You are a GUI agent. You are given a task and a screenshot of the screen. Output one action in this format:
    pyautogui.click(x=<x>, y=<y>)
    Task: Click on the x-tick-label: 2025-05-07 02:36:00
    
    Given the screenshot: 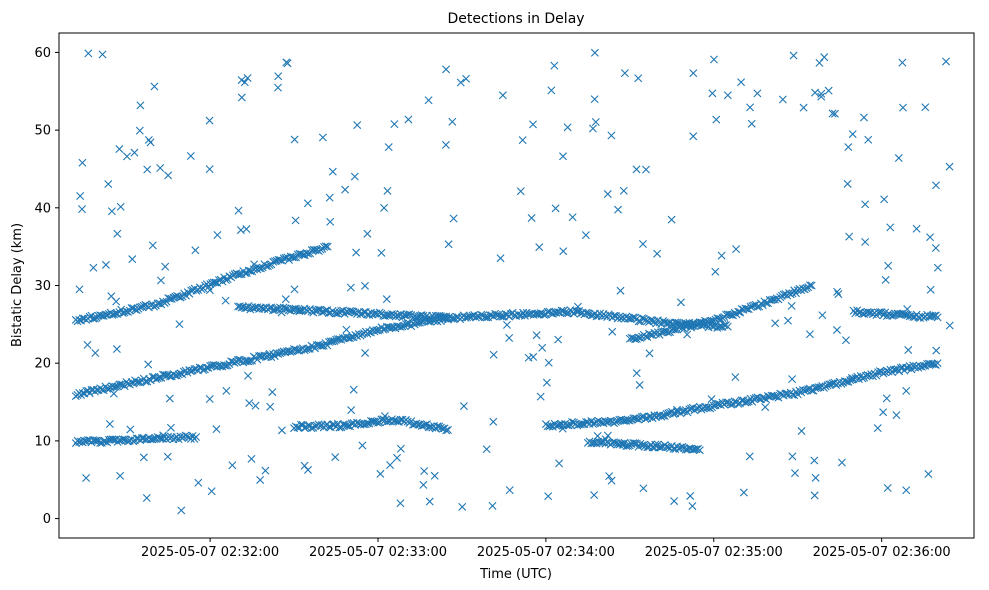 What is the action you would take?
    pyautogui.click(x=882, y=552)
    